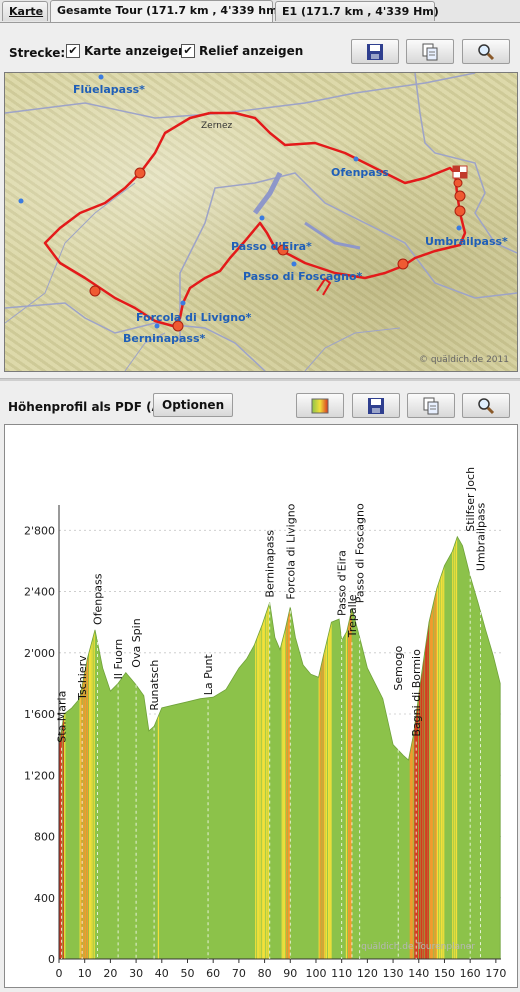  Describe the element at coordinates (342, 583) in the screenshot. I see `annotation-label: Passo d'Eira` at that location.